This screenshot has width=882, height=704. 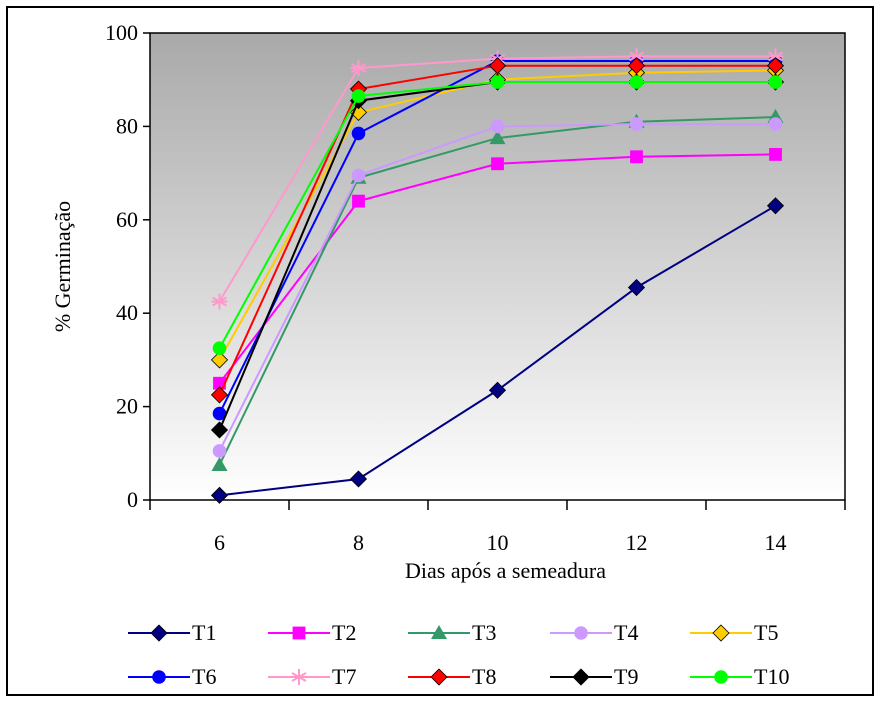 What do you see at coordinates (344, 632) in the screenshot?
I see `legend-label: T2` at bounding box center [344, 632].